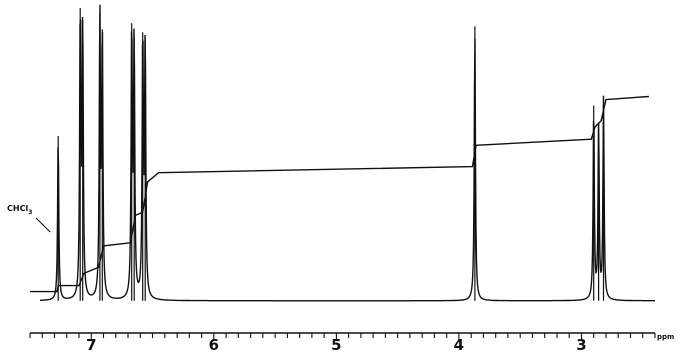  Describe the element at coordinates (30, 212) in the screenshot. I see `solvent-annotation-subscript: 3` at that location.